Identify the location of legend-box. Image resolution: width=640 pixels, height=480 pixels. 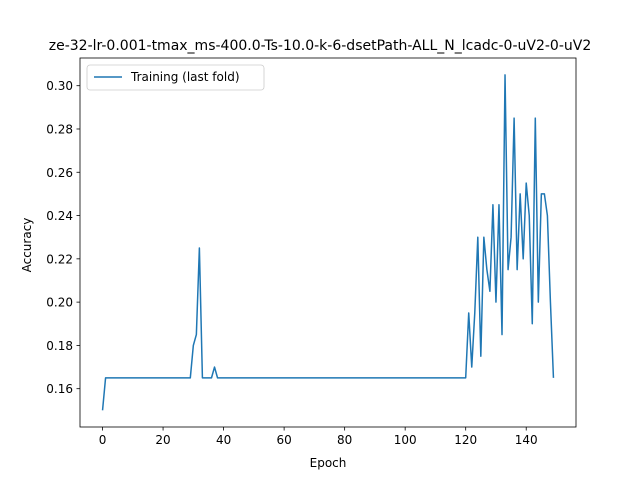
(175, 77).